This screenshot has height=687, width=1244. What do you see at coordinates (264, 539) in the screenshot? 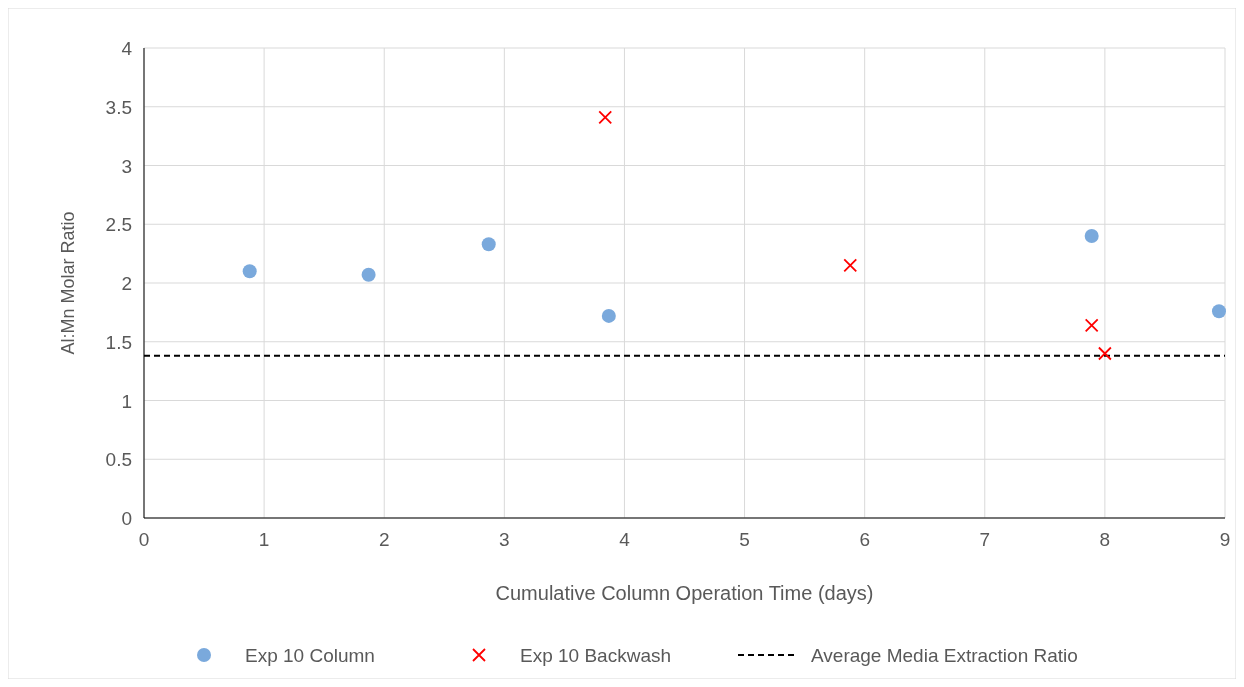
I see `x-tick-label: 1` at bounding box center [264, 539].